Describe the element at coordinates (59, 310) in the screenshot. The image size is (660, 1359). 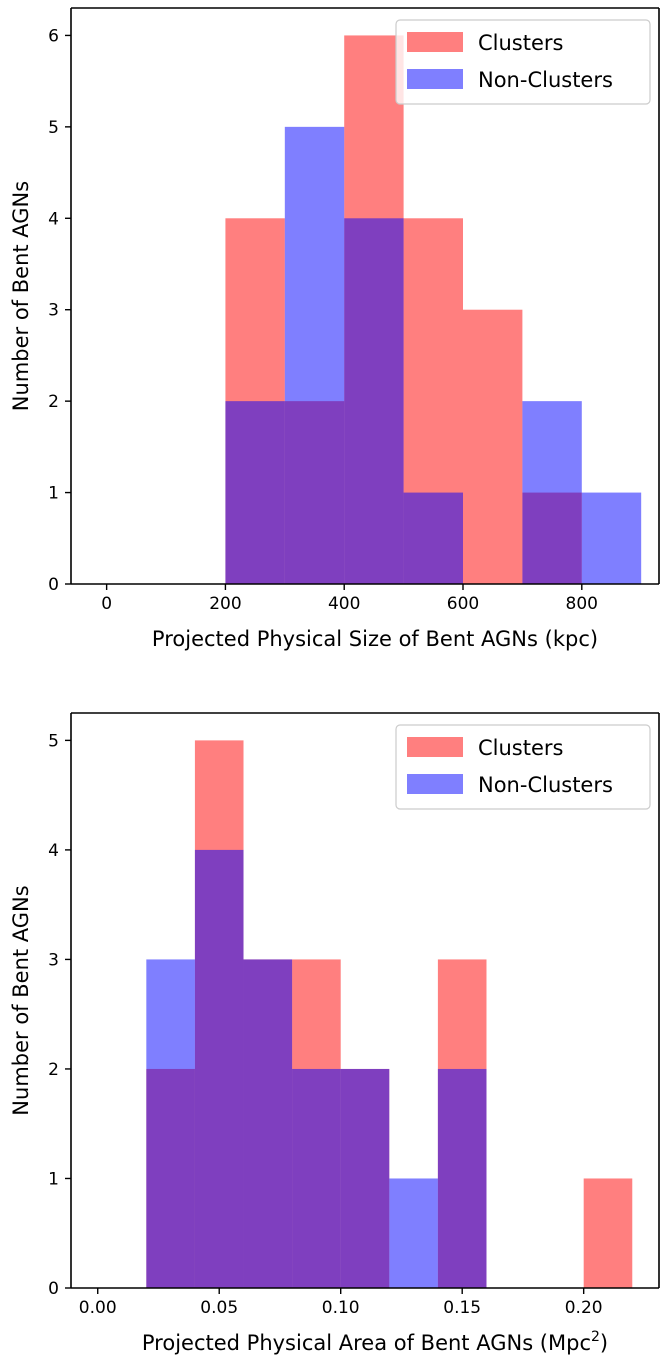
I see `y-ticks: 0 1 2 3 4 5 6` at that location.